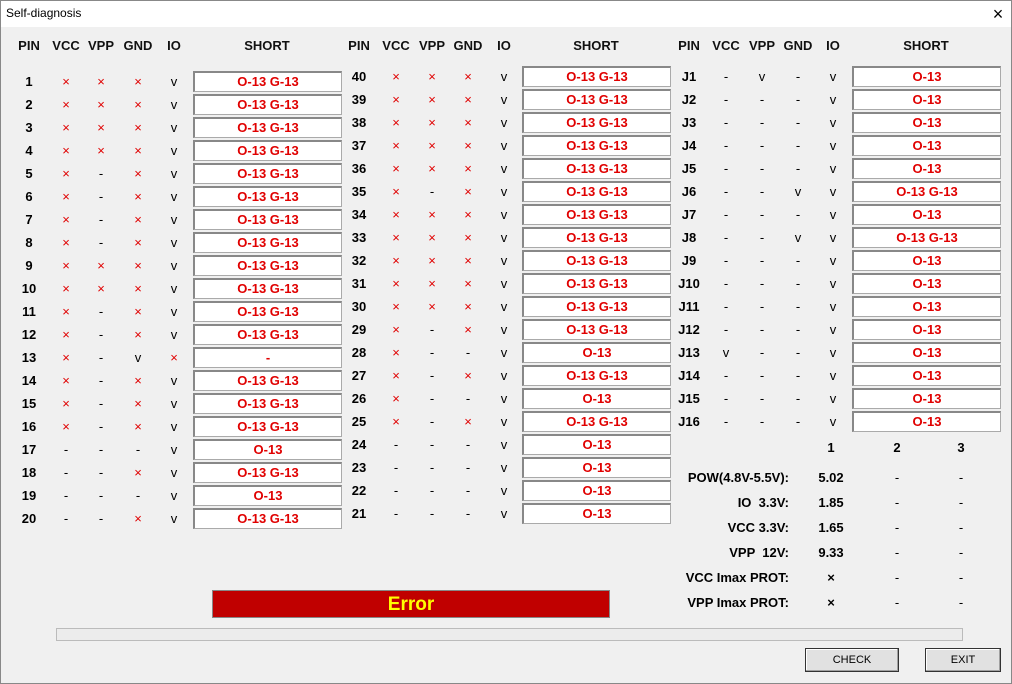 Image resolution: width=1012 pixels, height=684 pixels. What do you see at coordinates (29, 242) in the screenshot?
I see `pin-status: 8` at bounding box center [29, 242].